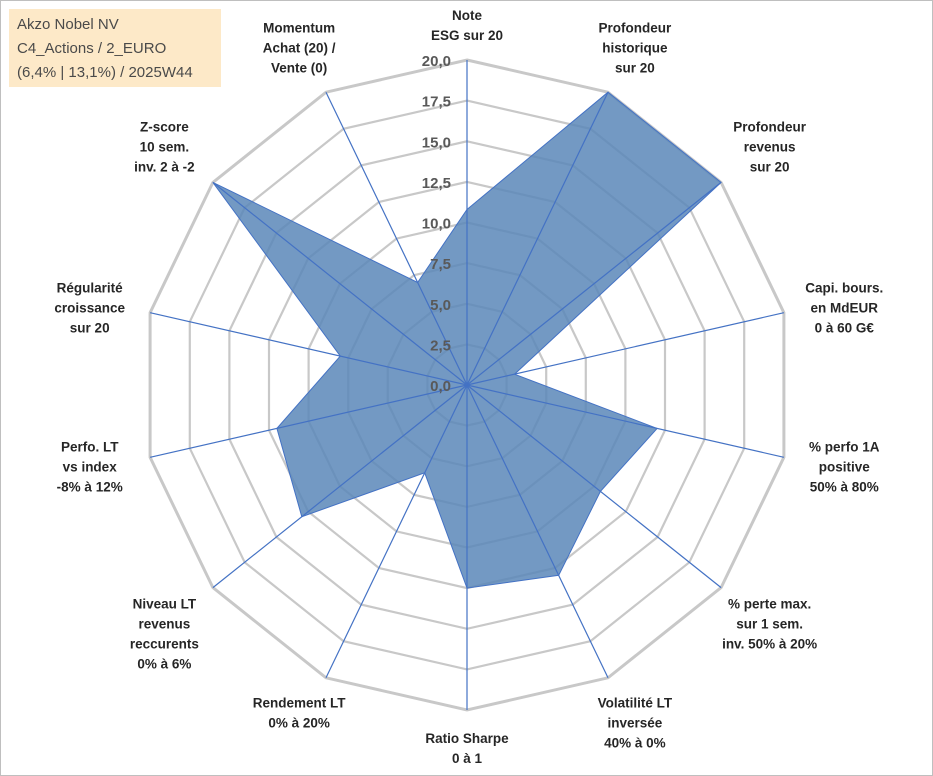 The width and height of the screenshot is (933, 776). I want to click on category-label-11: Perfo. LT vs index -8% à 12%, so click(90, 466).